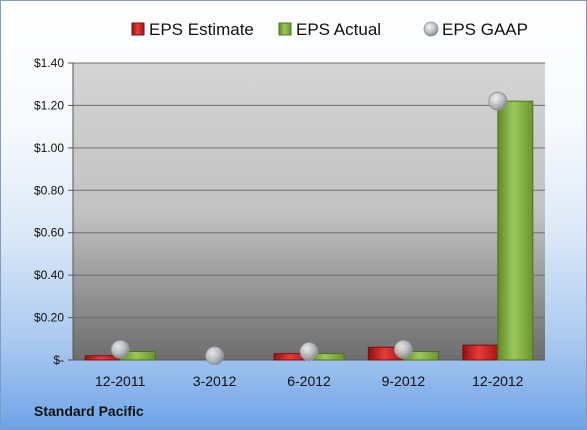 The height and width of the screenshot is (430, 587). I want to click on eps-actual-bar, so click(515, 230).